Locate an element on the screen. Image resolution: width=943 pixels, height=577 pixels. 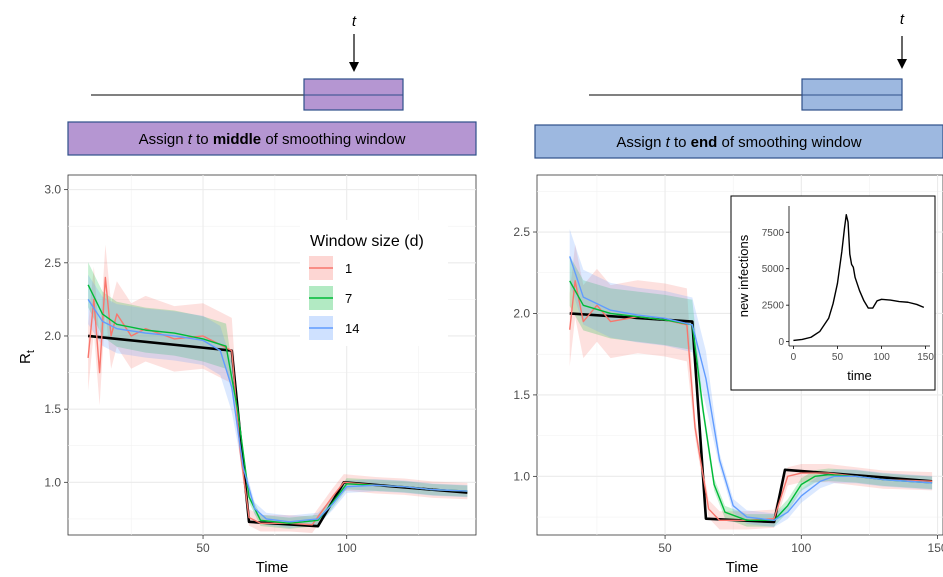
inset-y-tick-label: 0 is located at coordinates (781, 342).